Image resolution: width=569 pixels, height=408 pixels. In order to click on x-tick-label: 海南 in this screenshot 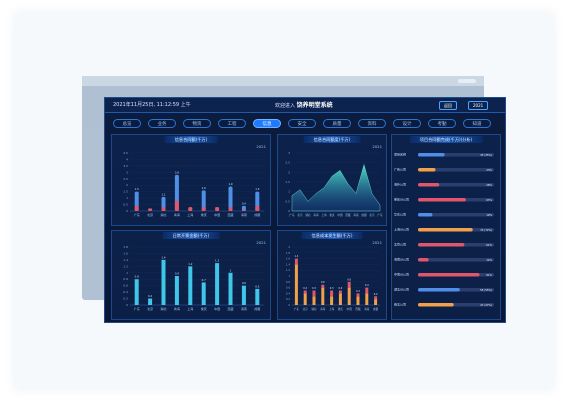, I will do `click(244, 308)`.